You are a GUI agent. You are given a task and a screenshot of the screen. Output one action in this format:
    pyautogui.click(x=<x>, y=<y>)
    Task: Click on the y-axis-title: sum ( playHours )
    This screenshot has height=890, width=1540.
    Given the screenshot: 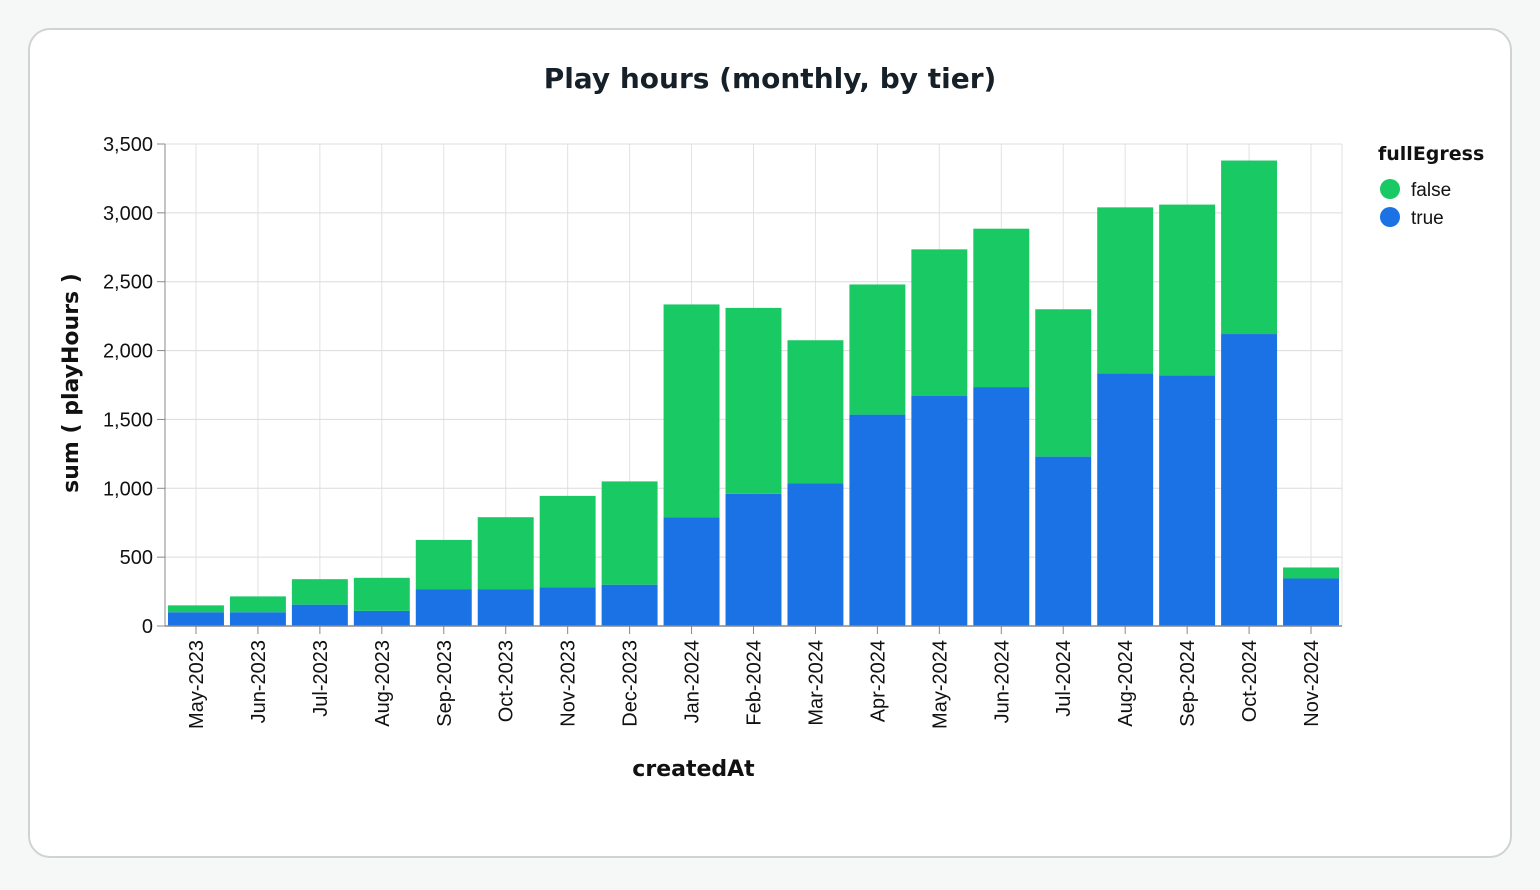 What is the action you would take?
    pyautogui.click(x=71, y=383)
    